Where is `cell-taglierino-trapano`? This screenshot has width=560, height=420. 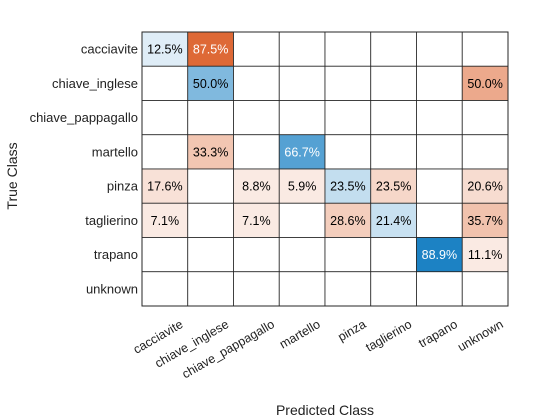 cell-taglierino-trapano is located at coordinates (439, 220).